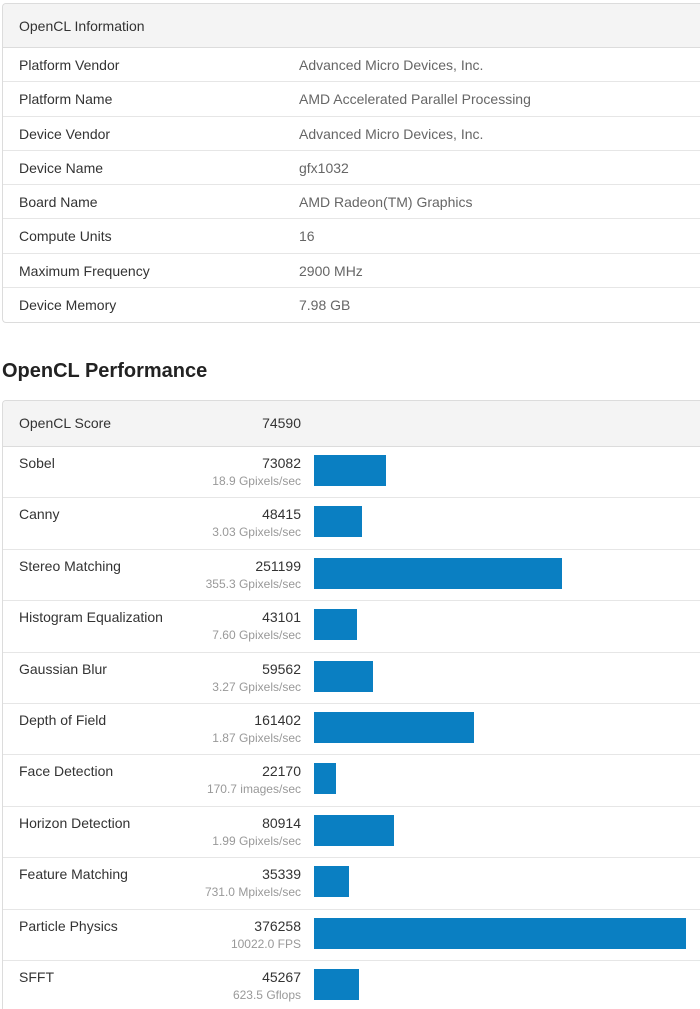 Image resolution: width=700 pixels, height=1009 pixels. Describe the element at coordinates (281, 617) in the screenshot. I see `benchmark-score: 43101` at that location.